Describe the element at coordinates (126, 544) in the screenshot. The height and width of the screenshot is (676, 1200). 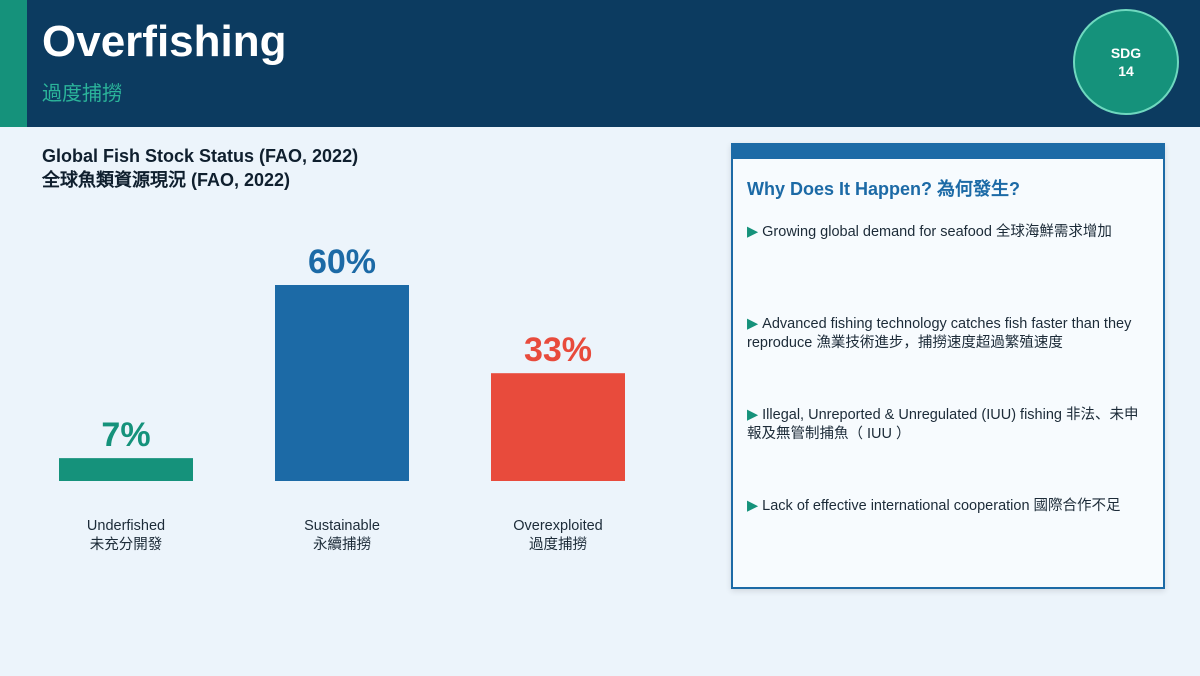
I see `category-label-zh: 未充分開發` at that location.